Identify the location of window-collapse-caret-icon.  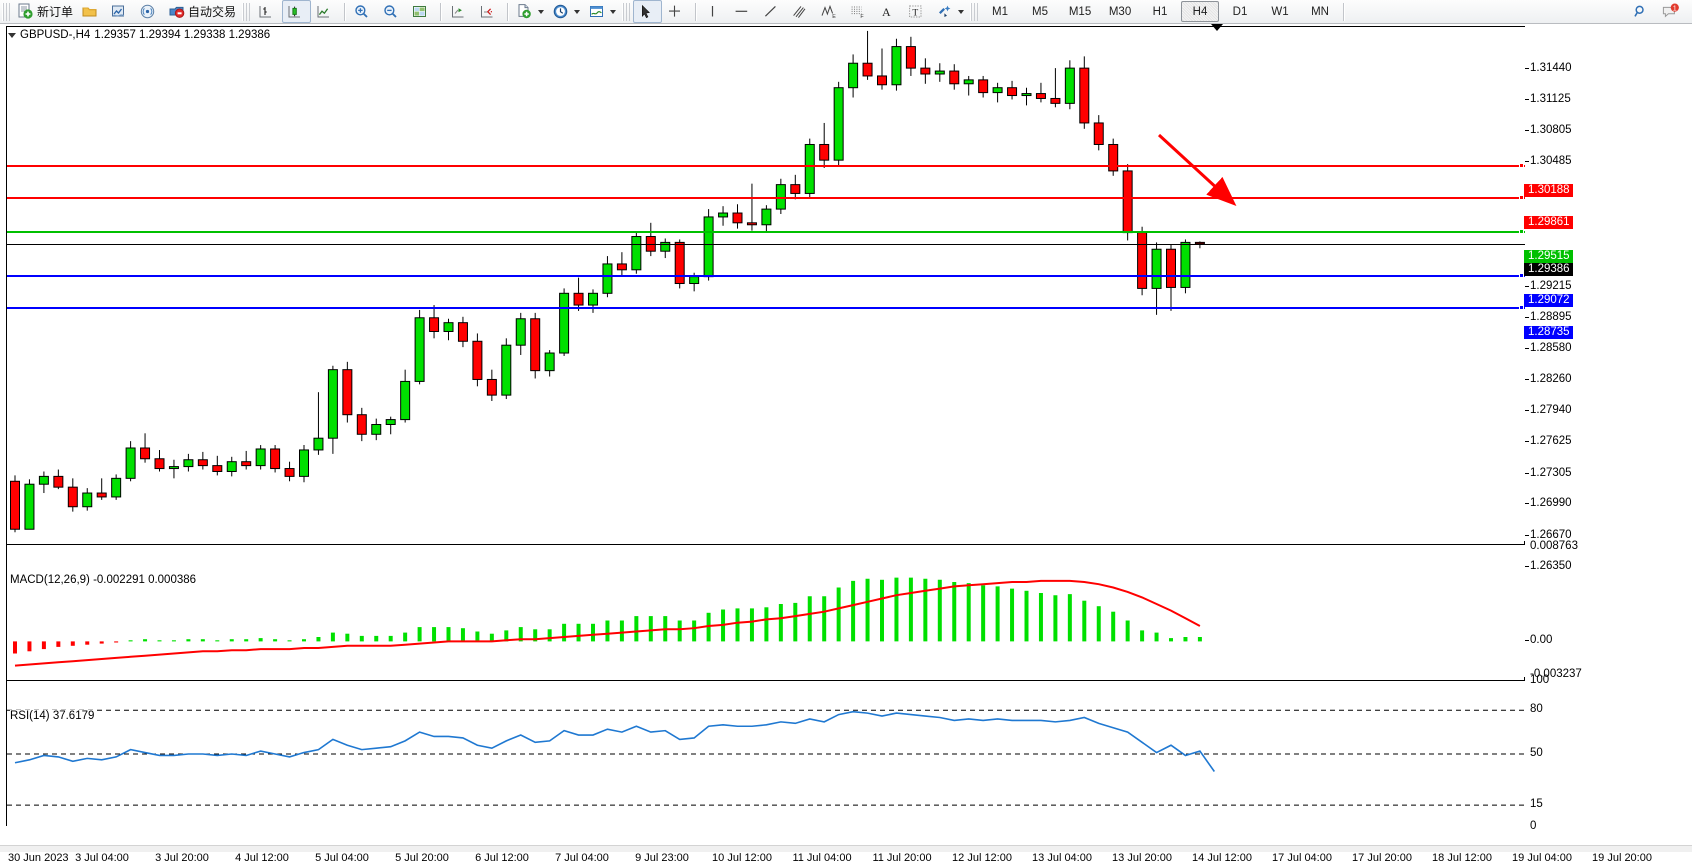
(1217, 27).